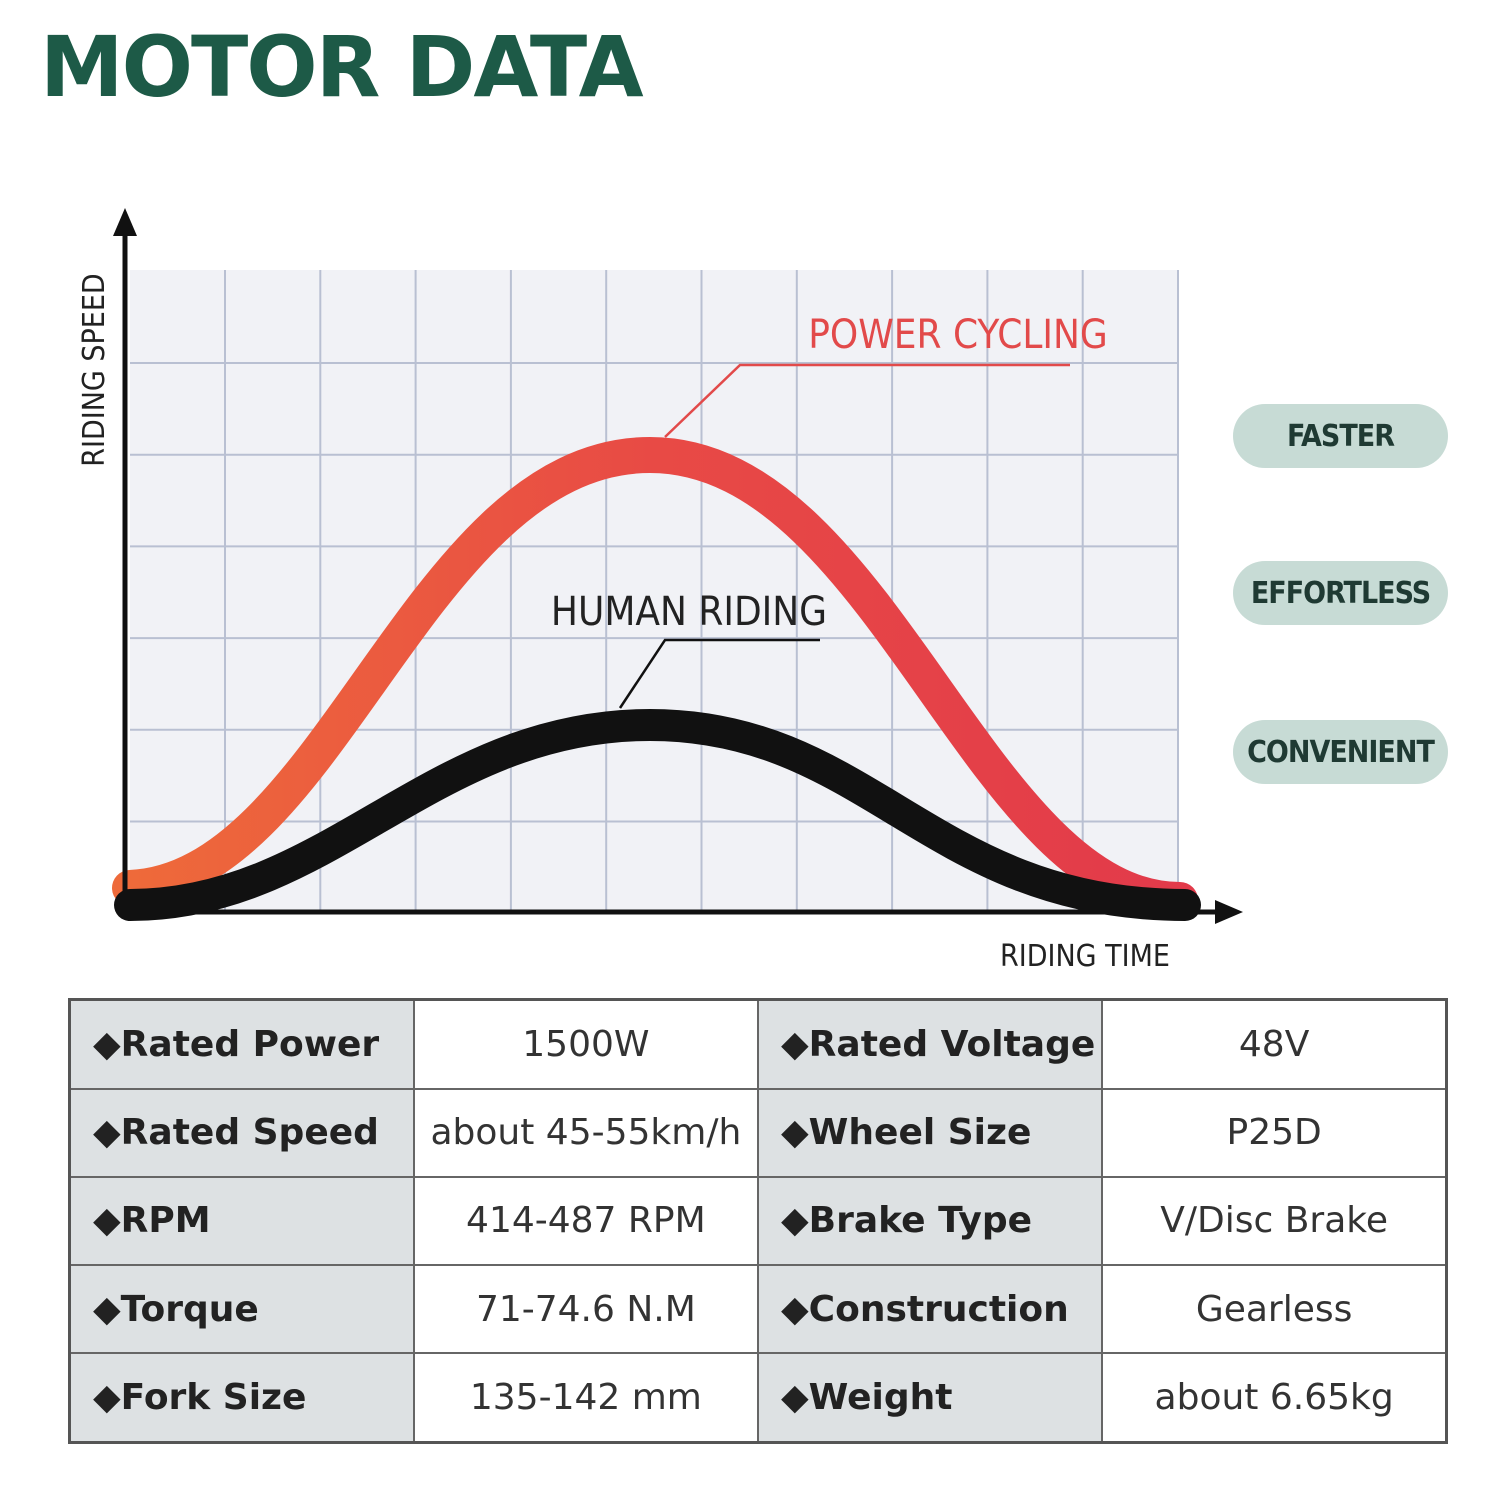 This screenshot has height=1500, width=1500. I want to click on badge: CONVENIENT, so click(1340, 752).